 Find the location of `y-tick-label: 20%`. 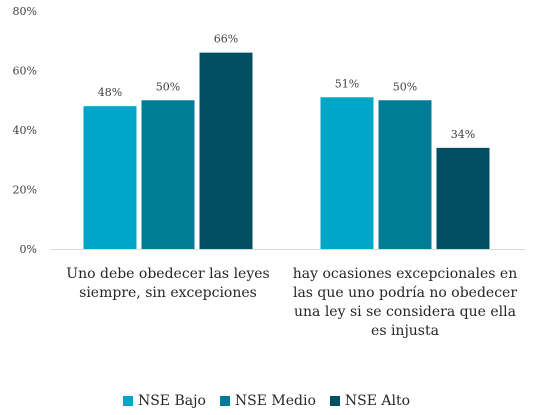

y-tick-label: 20% is located at coordinates (25, 190).